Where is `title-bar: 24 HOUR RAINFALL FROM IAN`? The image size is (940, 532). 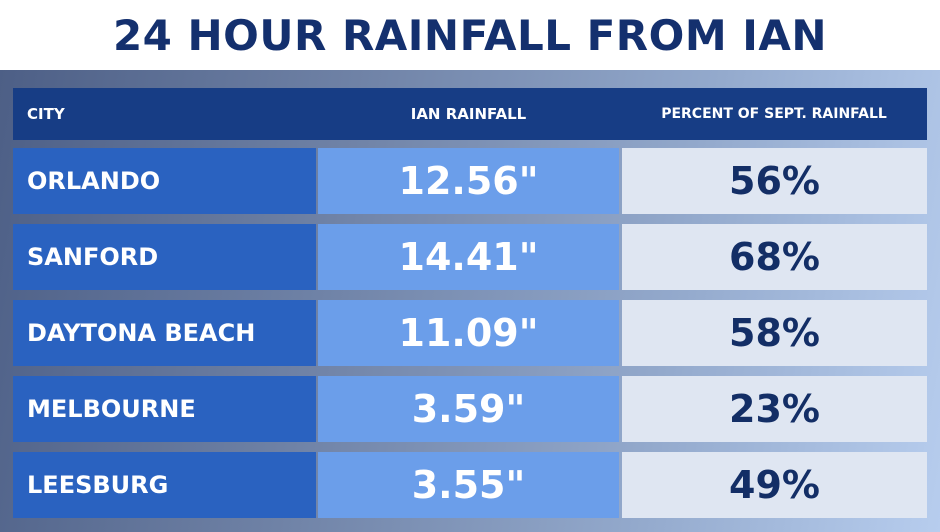
title-bar: 24 HOUR RAINFALL FROM IAN is located at coordinates (470, 35).